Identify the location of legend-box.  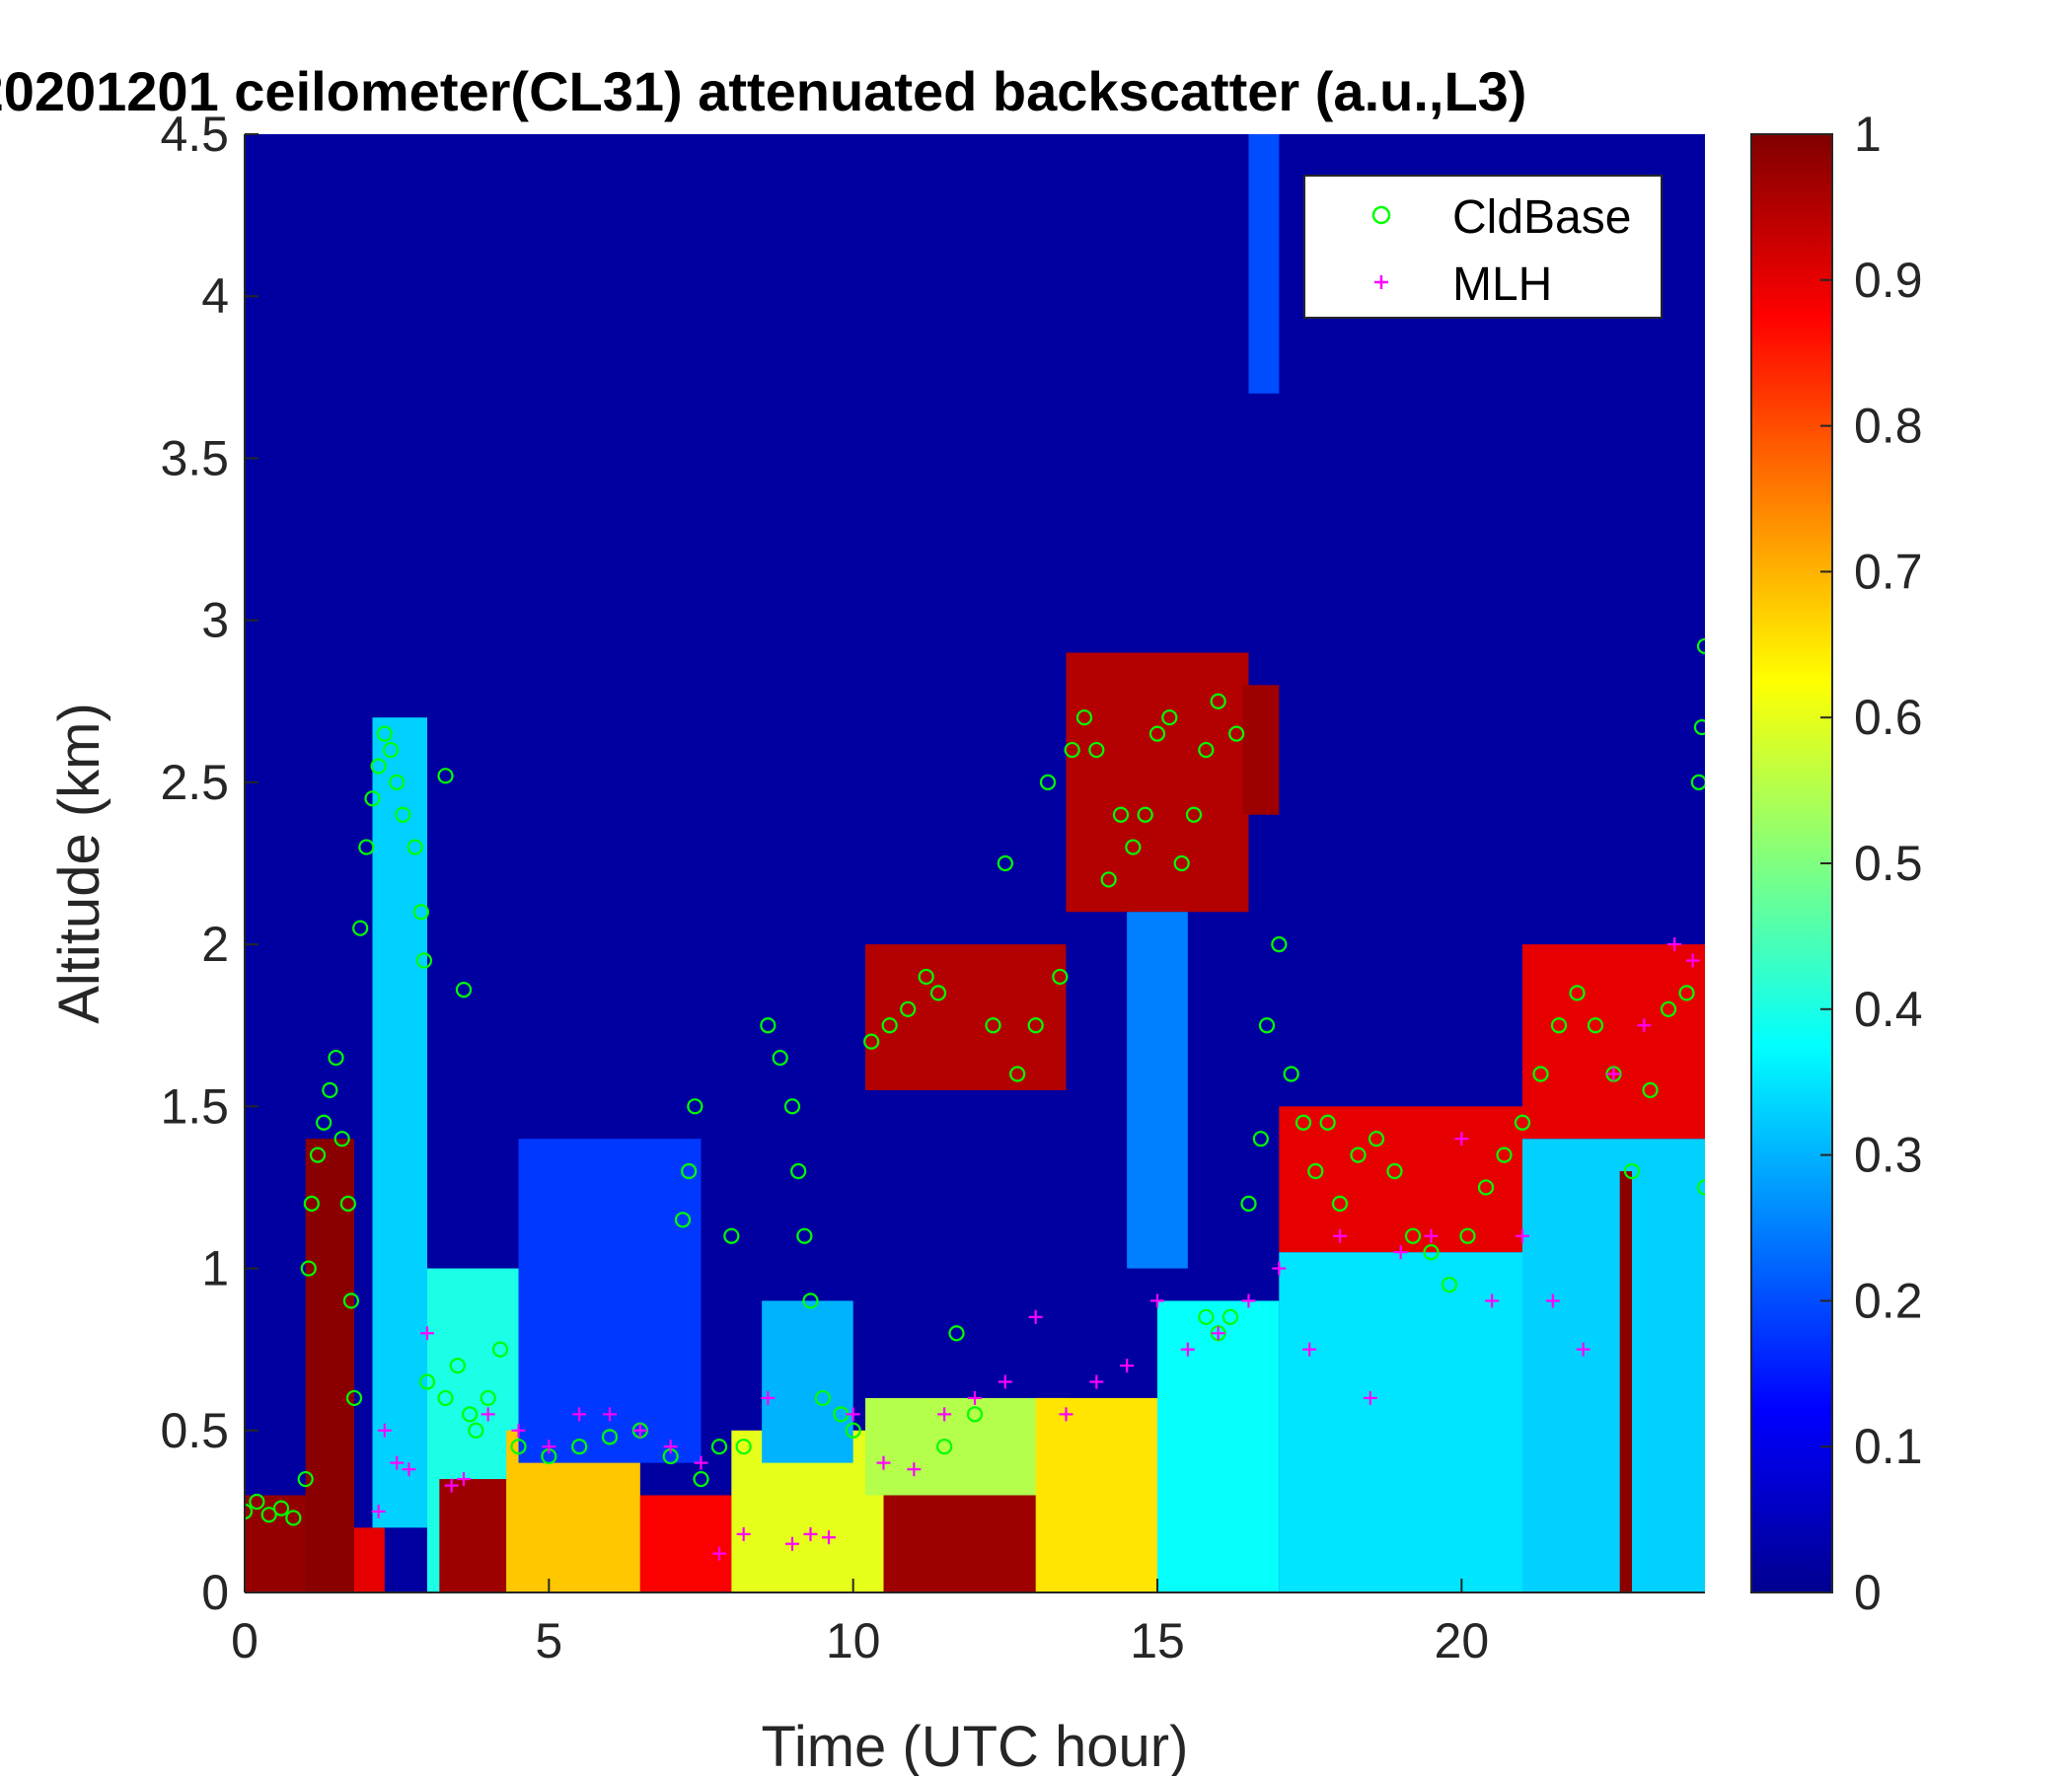
(1483, 247).